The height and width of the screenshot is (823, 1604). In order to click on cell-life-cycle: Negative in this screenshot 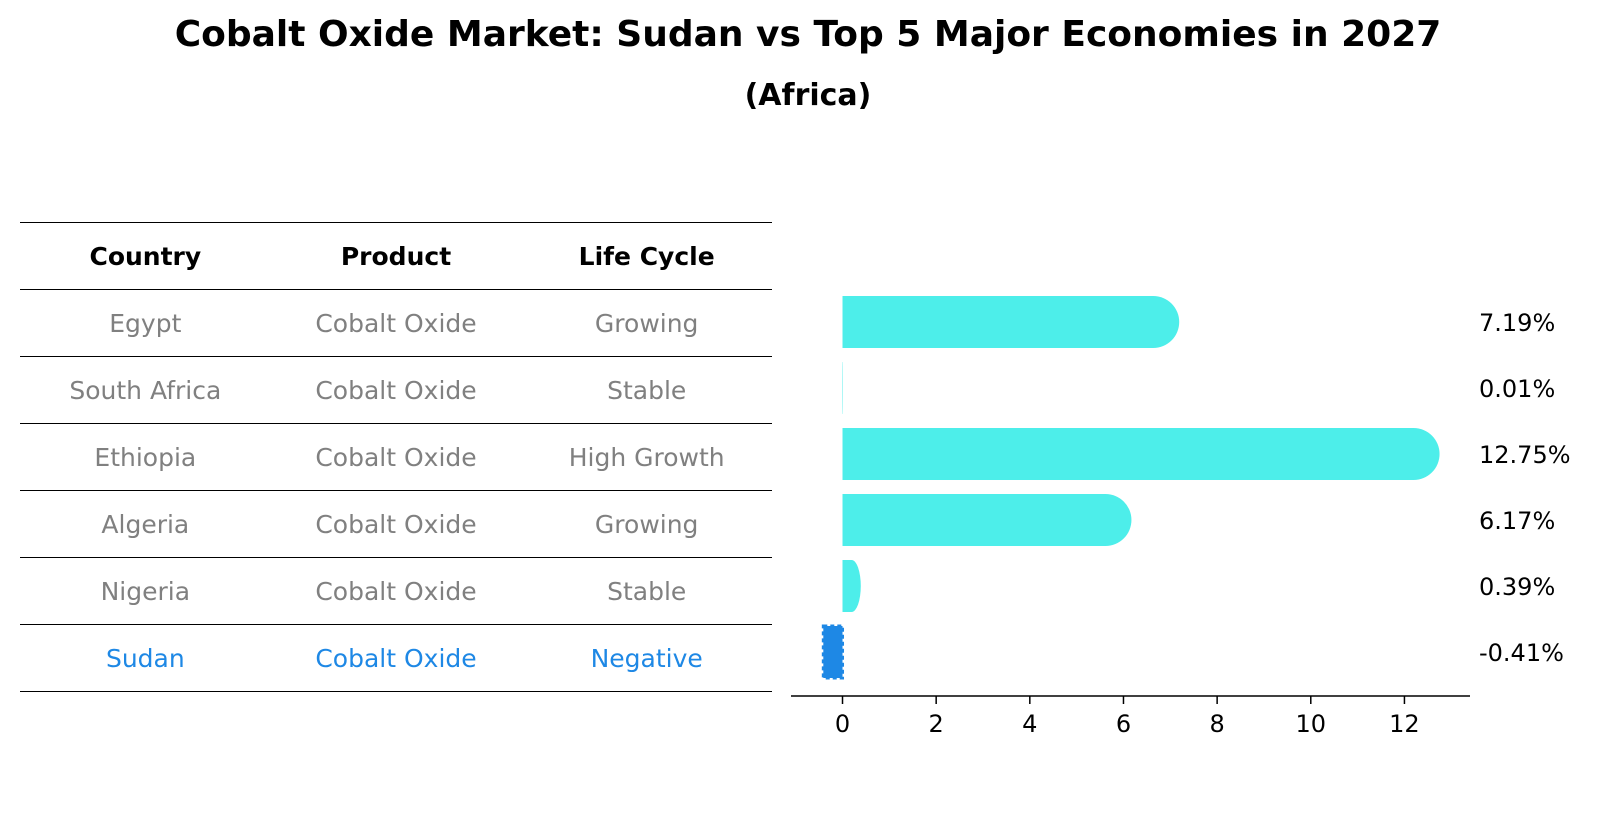, I will do `click(646, 658)`.